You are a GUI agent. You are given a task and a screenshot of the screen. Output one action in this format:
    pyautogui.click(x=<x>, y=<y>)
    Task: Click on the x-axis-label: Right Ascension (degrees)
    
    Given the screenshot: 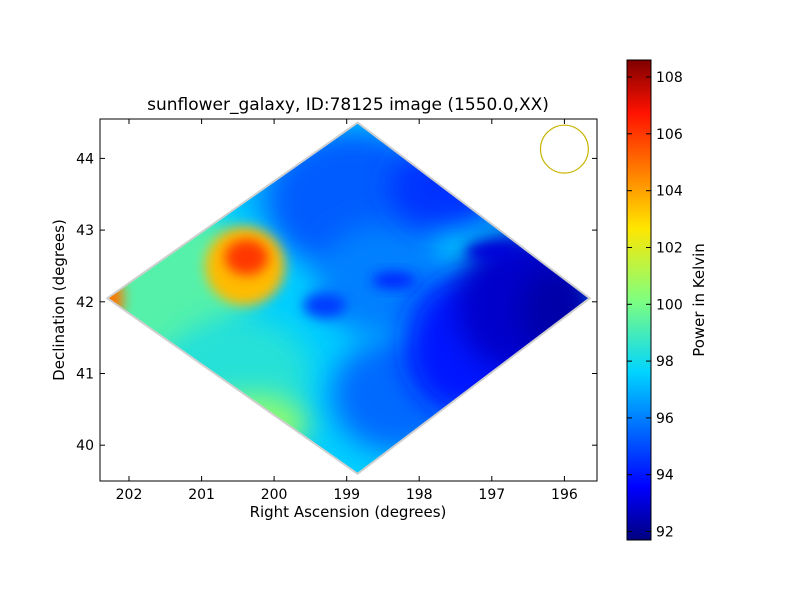 What is the action you would take?
    pyautogui.click(x=348, y=512)
    